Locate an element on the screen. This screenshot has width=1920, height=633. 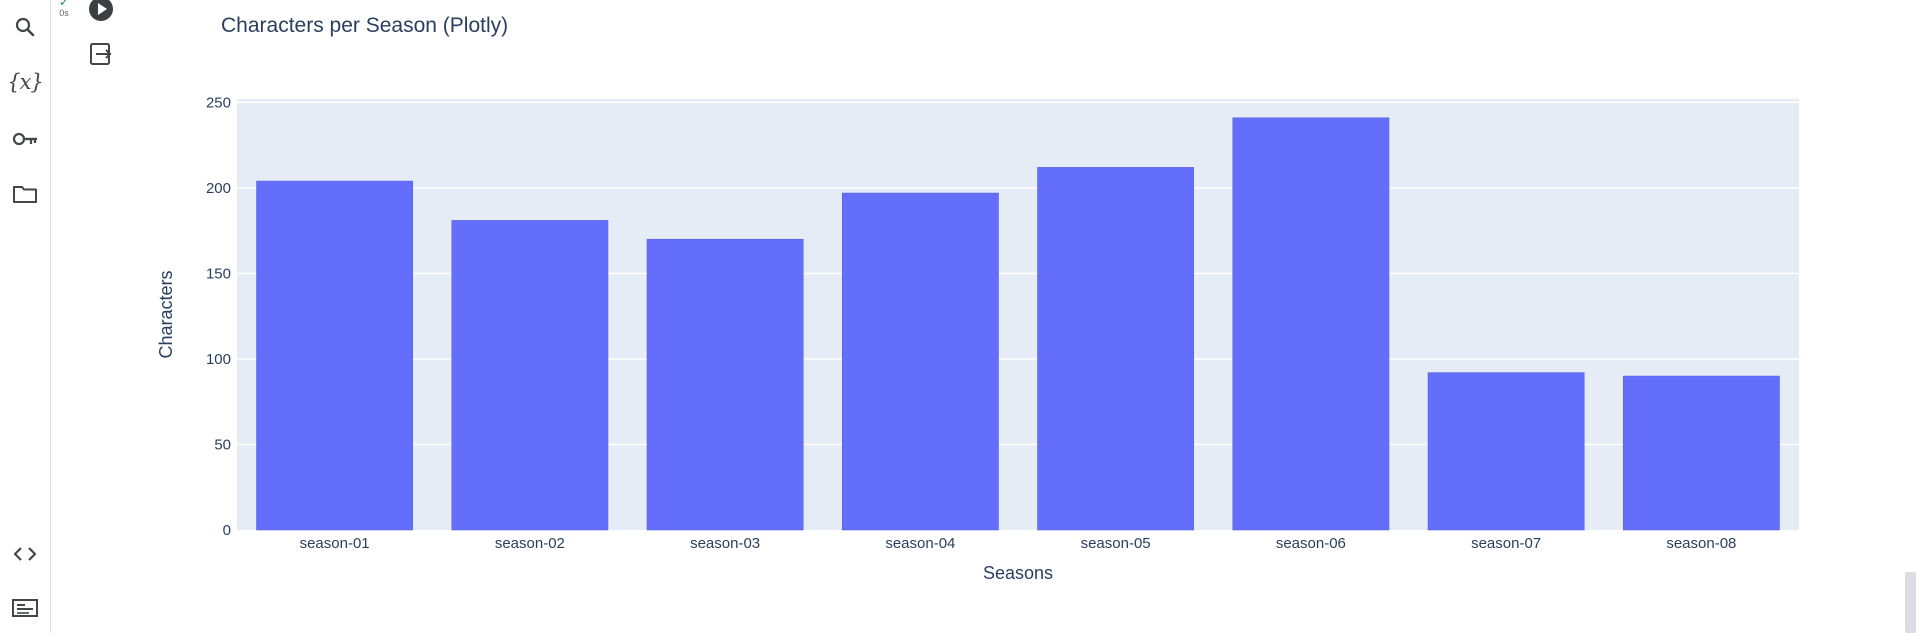
x-tick-label: season-01 is located at coordinates (335, 543).